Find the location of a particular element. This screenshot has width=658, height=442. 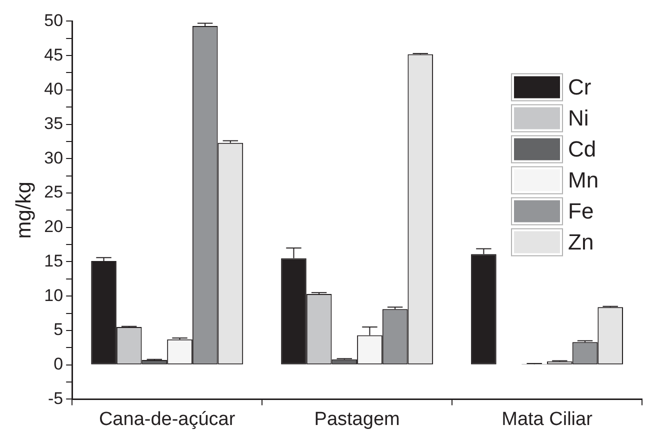

legend-label: Ni is located at coordinates (578, 117).